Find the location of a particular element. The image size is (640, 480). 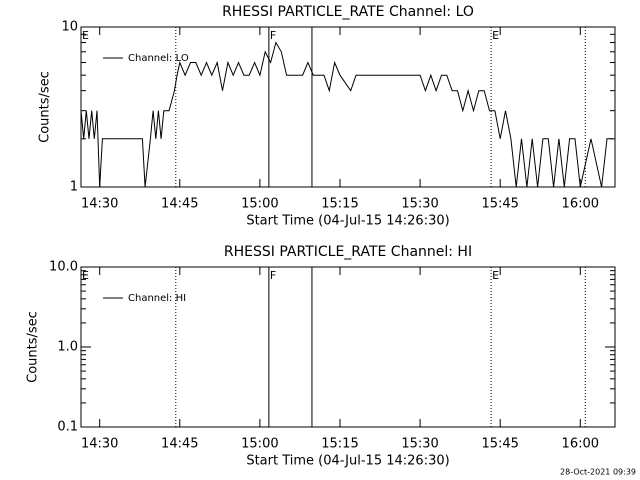

y-tick-label: 10.0 is located at coordinates (63, 267).